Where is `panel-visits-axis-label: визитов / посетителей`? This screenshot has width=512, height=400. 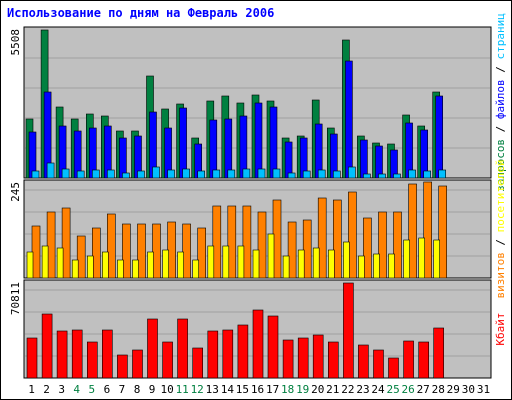
panel-visits-axis-label: визитов / посетителей is located at coordinates (500, 228).